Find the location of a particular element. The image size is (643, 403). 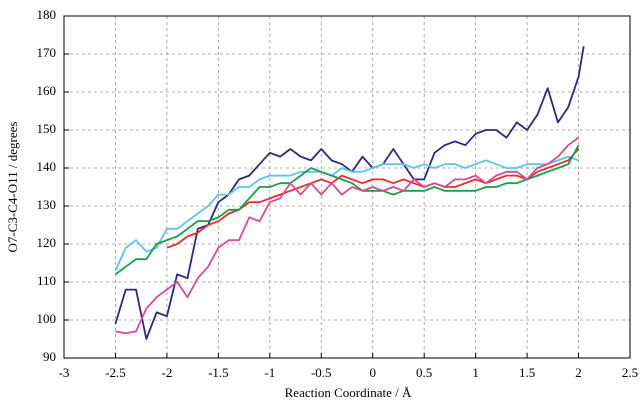

y-axis-label: O7-C3-C4-O11 / degrees is located at coordinates (12, 187).